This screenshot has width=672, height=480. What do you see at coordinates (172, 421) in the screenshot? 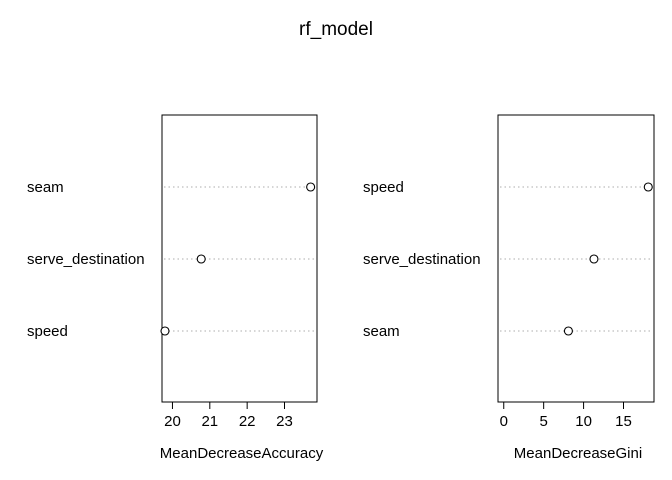
I see `panel-1-tick-label-20: 20` at bounding box center [172, 421].